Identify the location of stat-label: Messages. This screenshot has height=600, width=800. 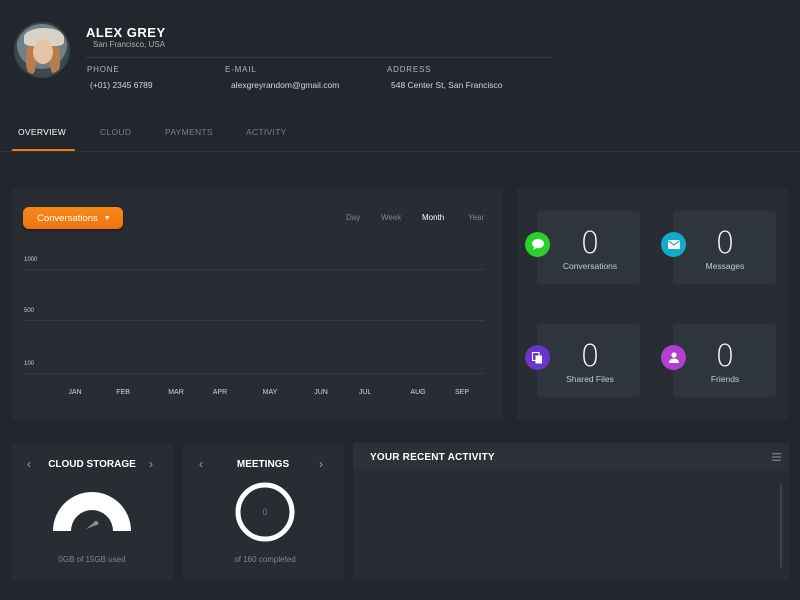
(725, 266).